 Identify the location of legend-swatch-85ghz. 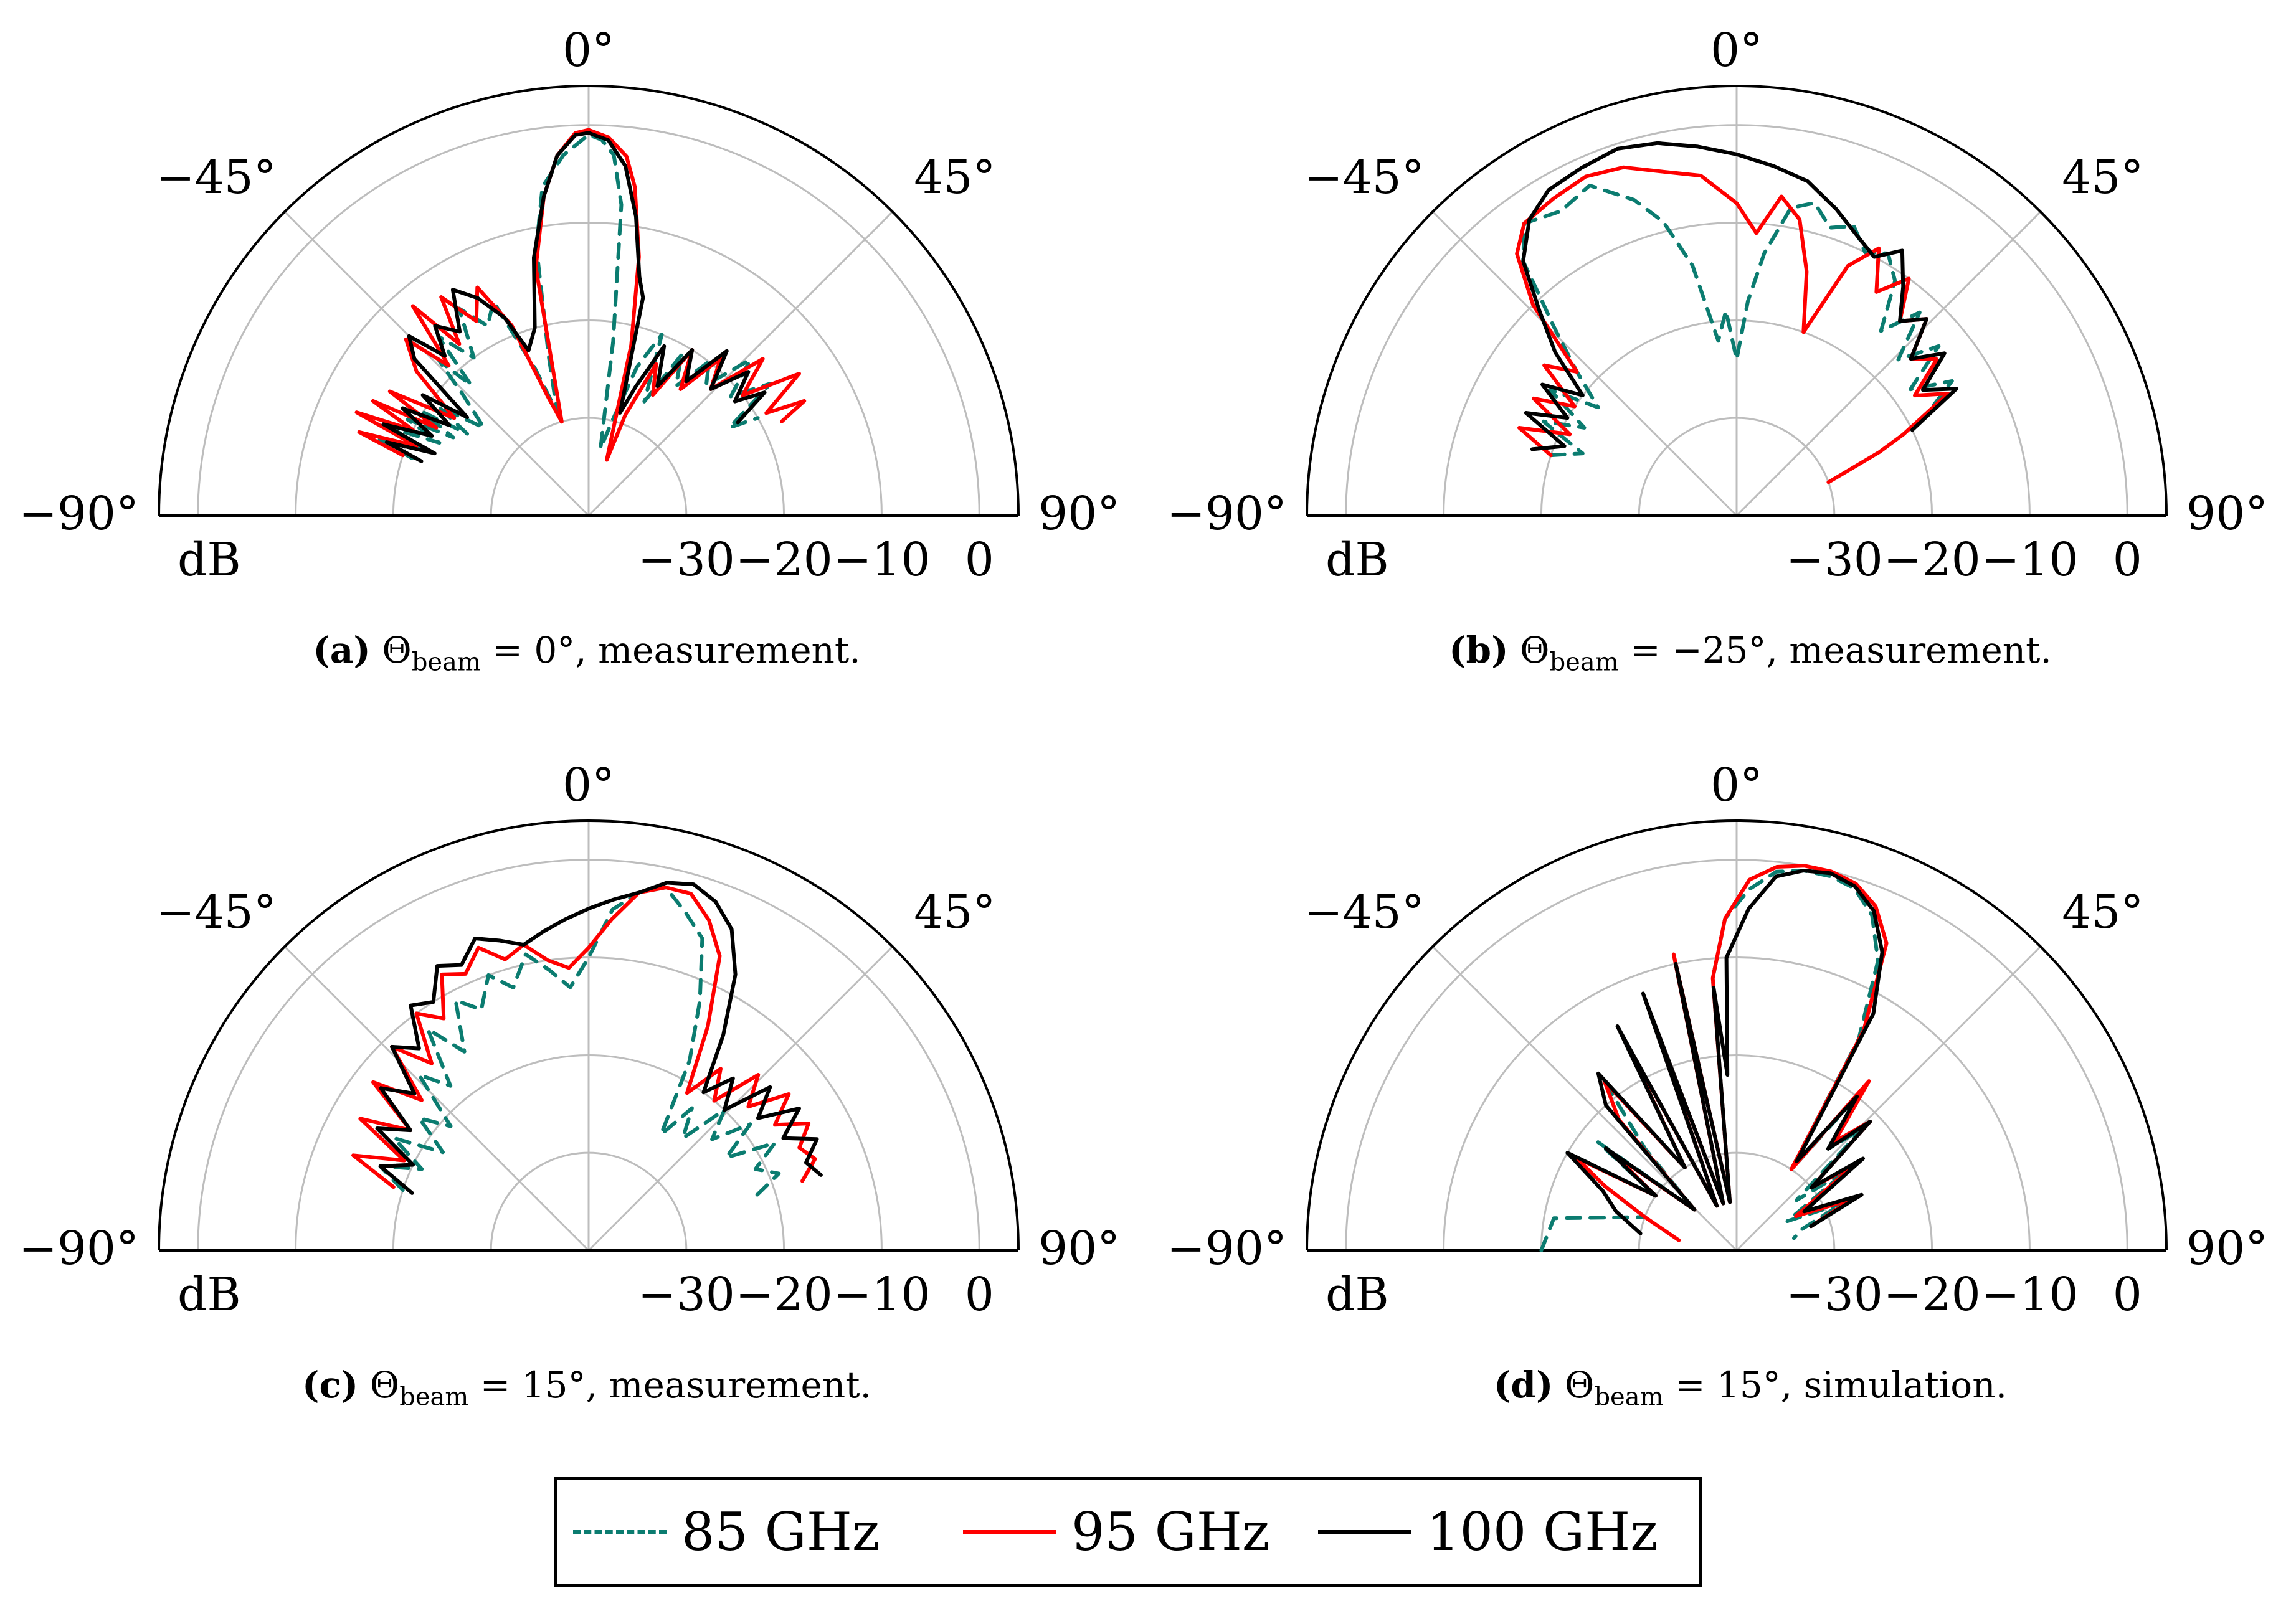
(620, 1532).